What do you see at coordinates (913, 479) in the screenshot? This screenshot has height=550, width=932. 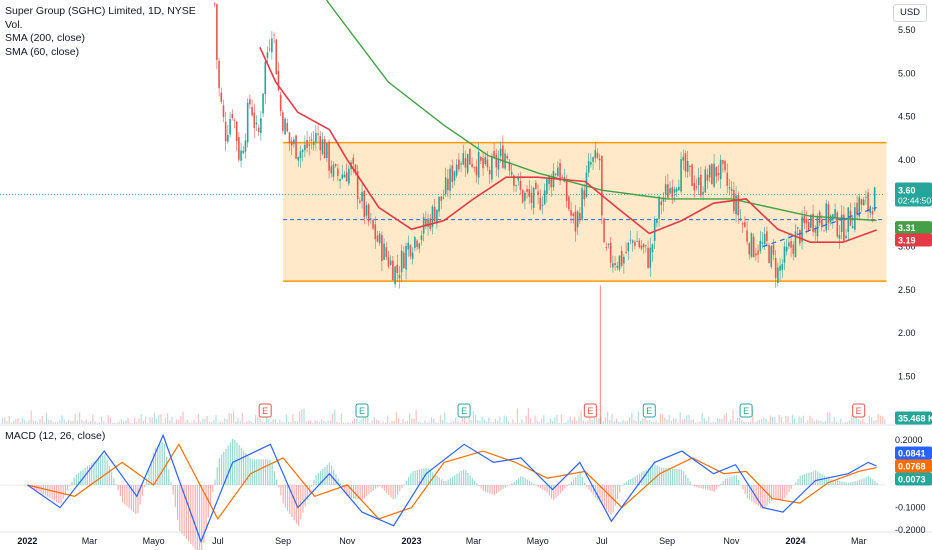 I see `macd-value-tag-2-bg` at bounding box center [913, 479].